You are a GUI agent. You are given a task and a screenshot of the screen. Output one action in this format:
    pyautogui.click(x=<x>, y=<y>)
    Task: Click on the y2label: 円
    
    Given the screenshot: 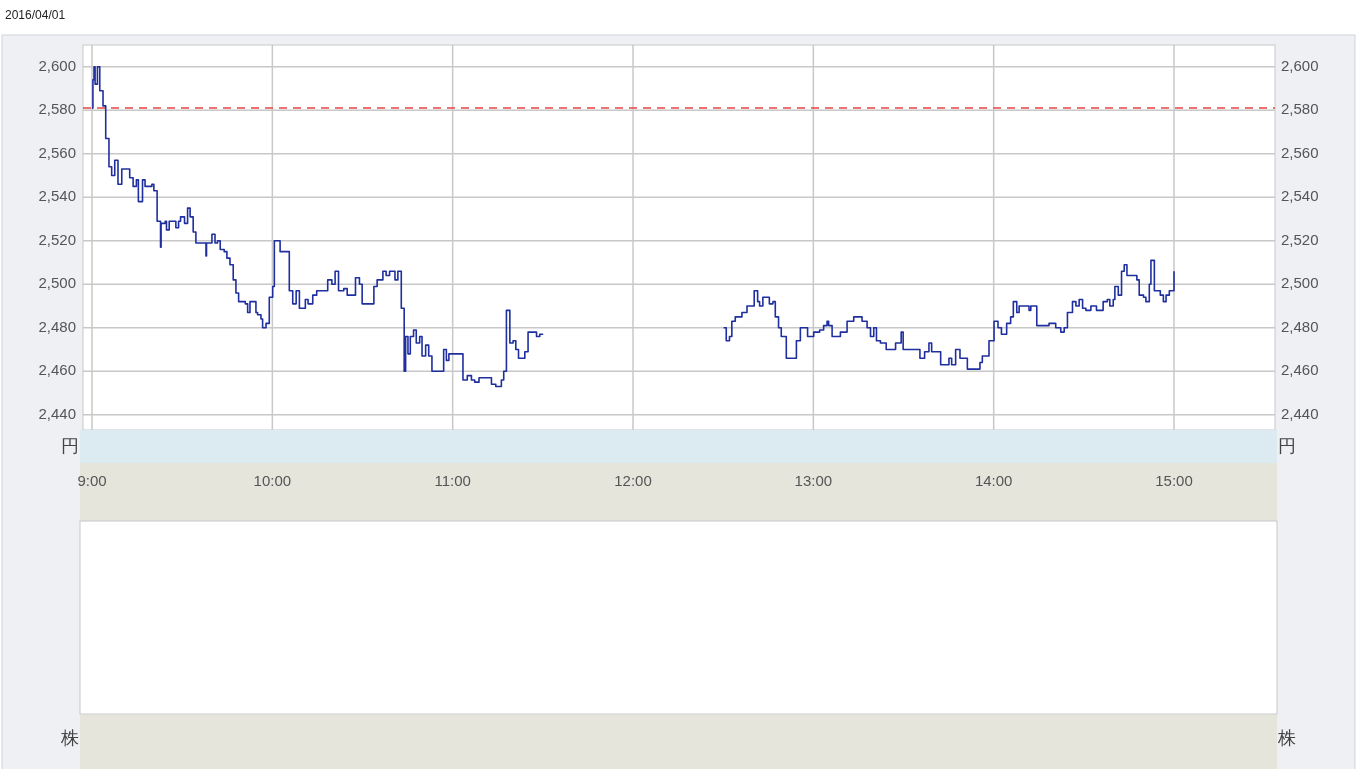 What is the action you would take?
    pyautogui.click(x=1287, y=445)
    